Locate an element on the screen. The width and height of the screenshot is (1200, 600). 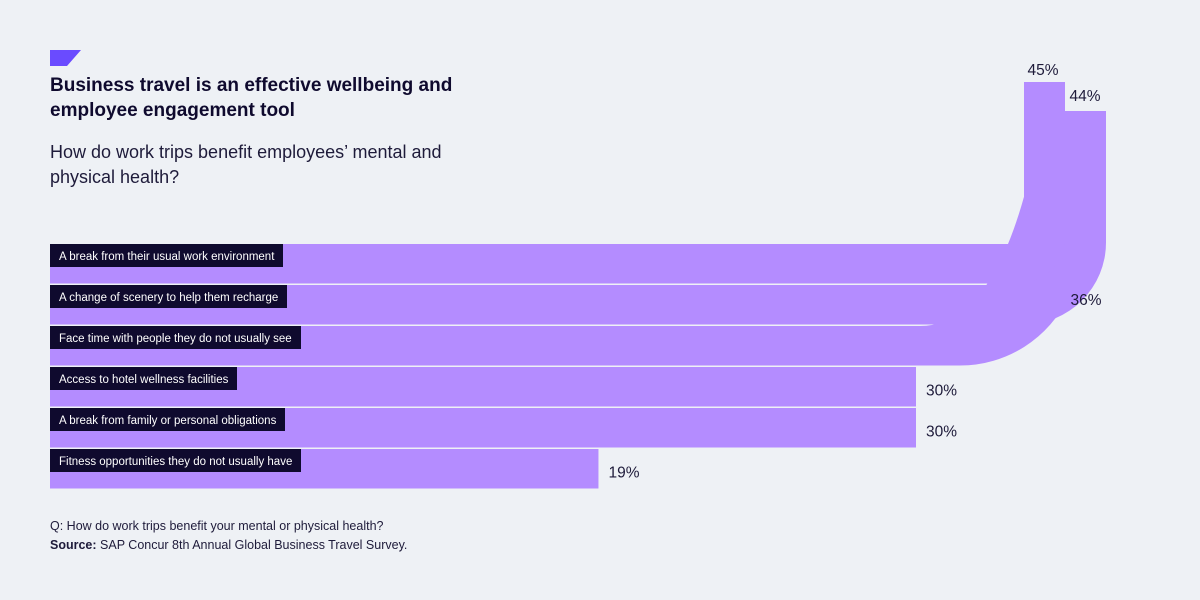
value-label-5: 30% is located at coordinates (941, 432).